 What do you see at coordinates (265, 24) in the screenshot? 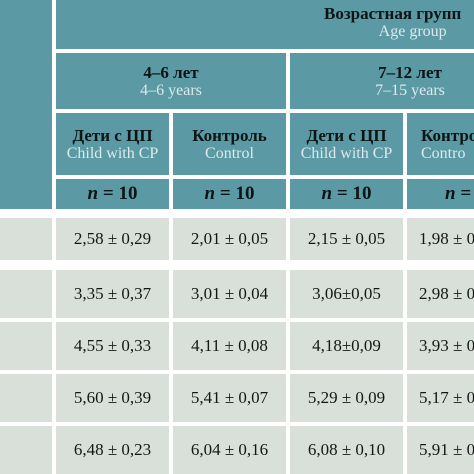
I see `age-group-header: Возрастная групп Age group` at bounding box center [265, 24].